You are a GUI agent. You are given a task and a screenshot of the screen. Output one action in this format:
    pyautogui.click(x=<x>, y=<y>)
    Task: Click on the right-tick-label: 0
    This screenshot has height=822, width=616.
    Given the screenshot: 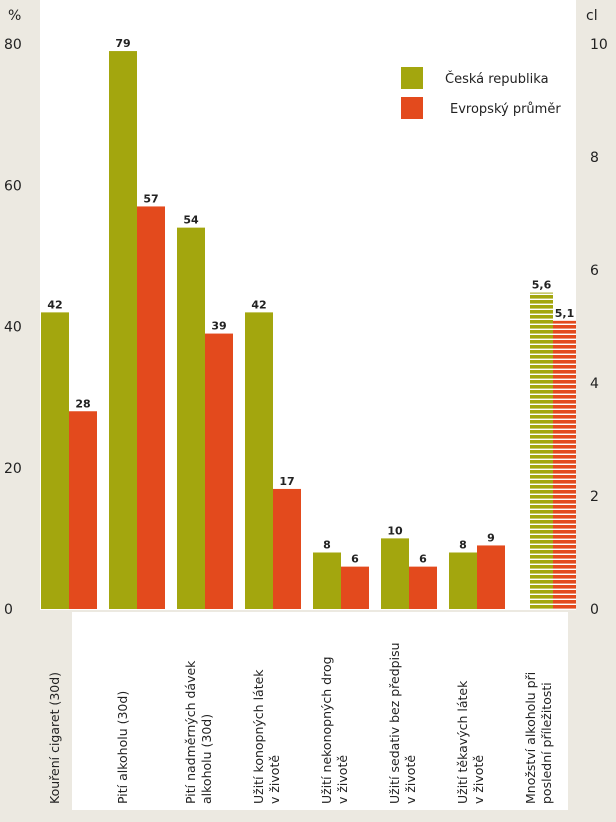 What is the action you would take?
    pyautogui.click(x=594, y=610)
    